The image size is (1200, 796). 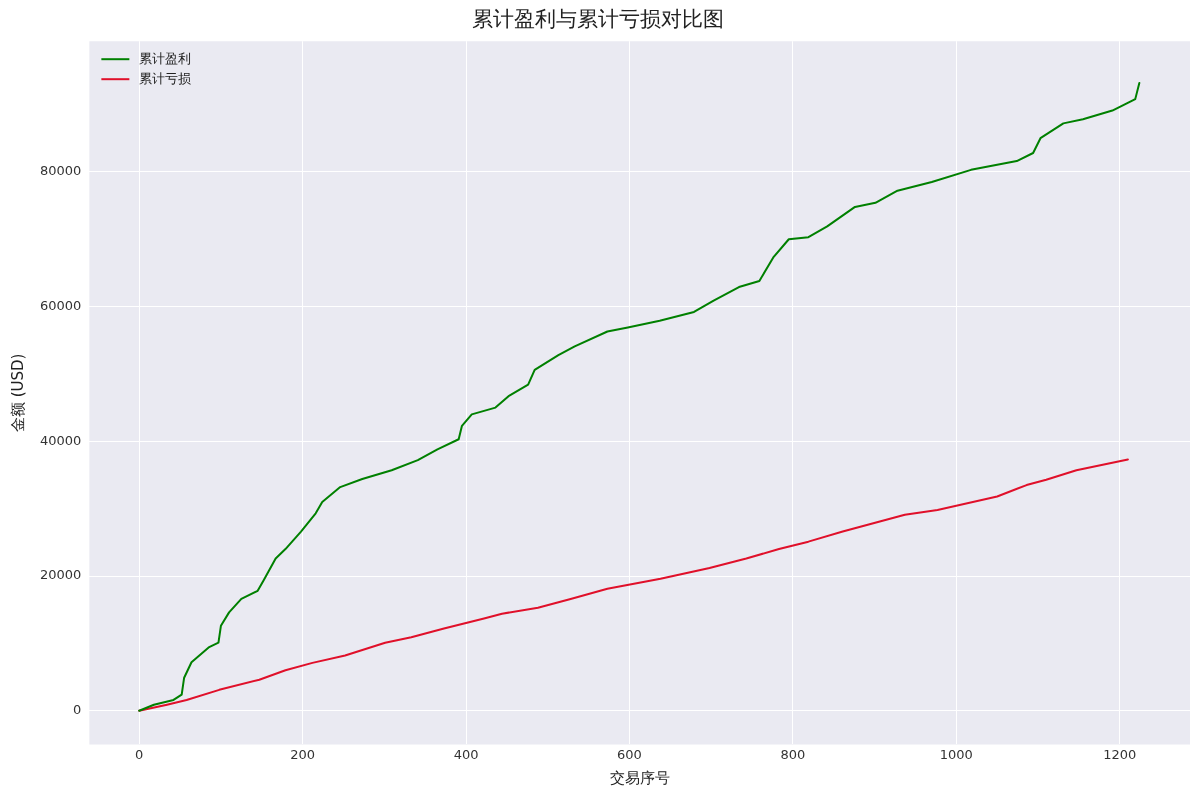 I want to click on y-tick-label: 60000, so click(x=61, y=305).